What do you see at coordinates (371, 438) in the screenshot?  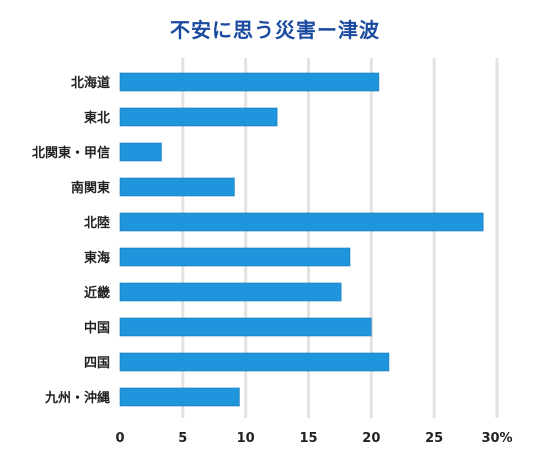 I see `x-tick-label: 20` at bounding box center [371, 438].